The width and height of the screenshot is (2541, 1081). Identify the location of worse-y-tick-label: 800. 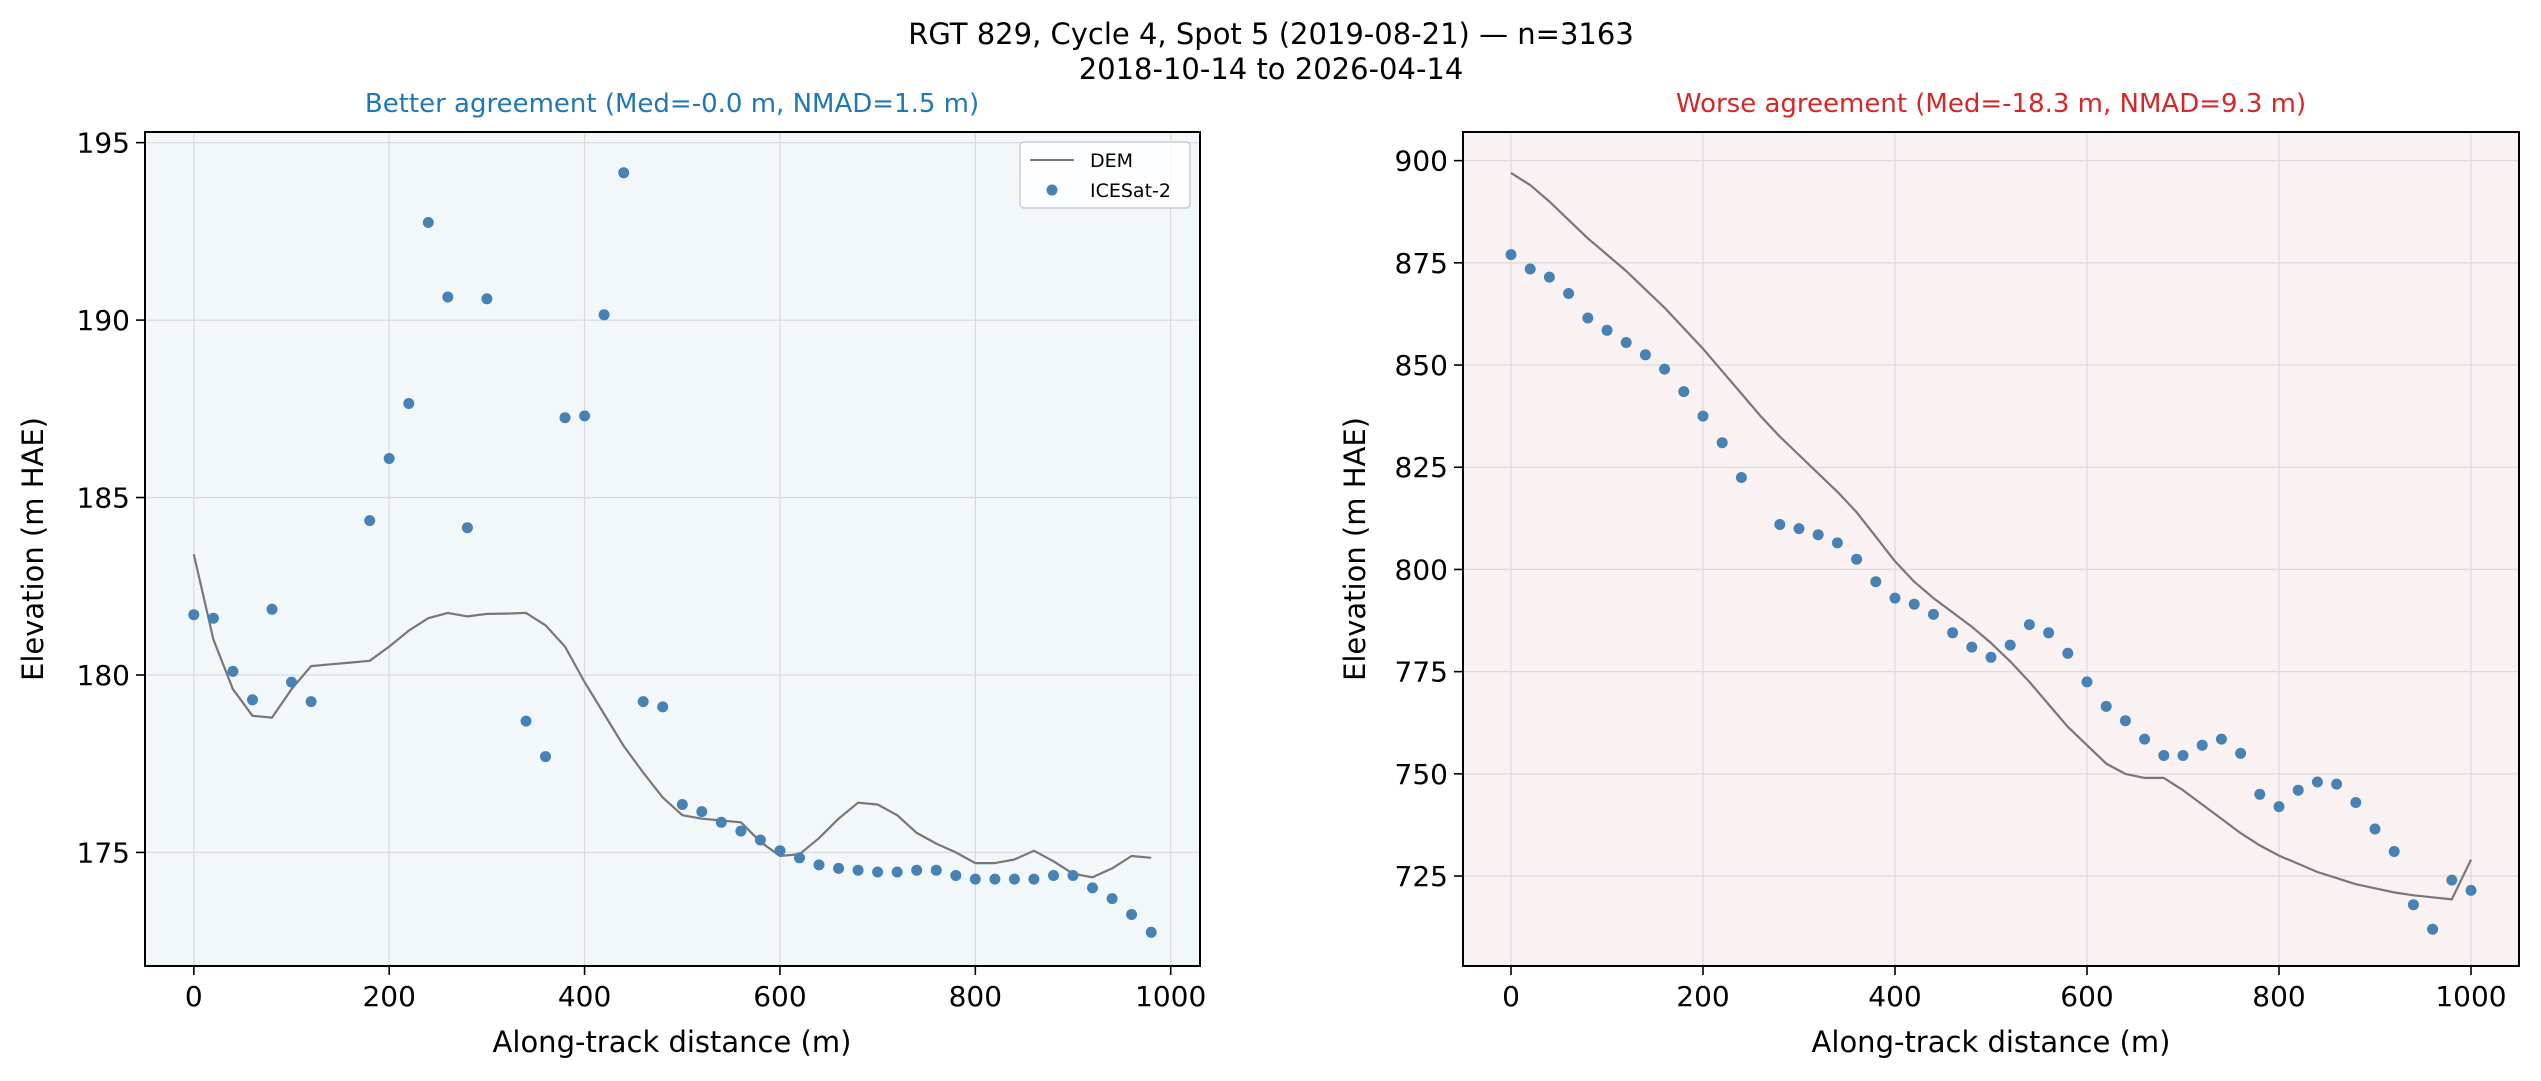
(1421, 569).